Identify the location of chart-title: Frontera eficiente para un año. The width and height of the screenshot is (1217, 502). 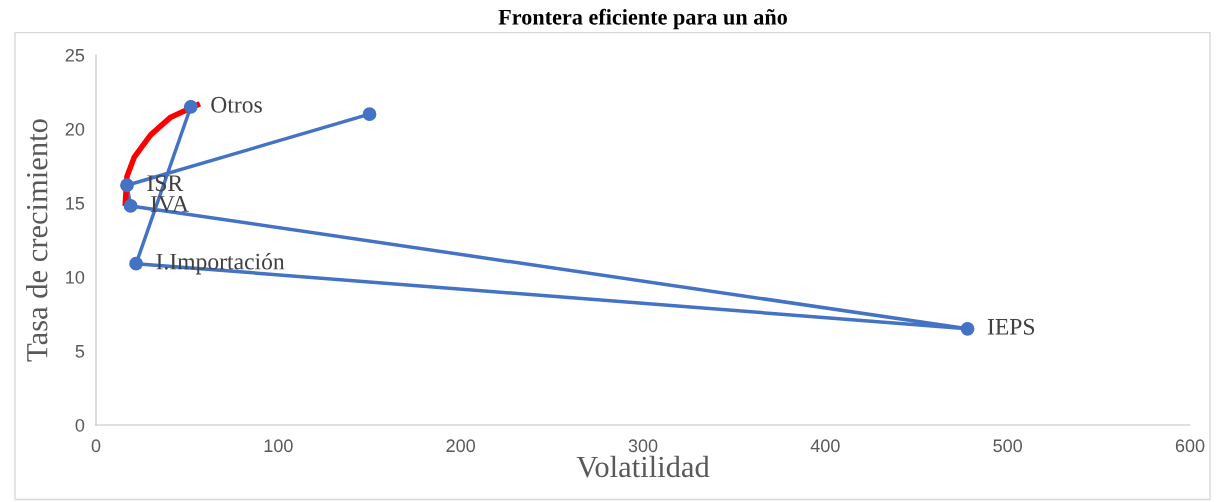
(642, 19).